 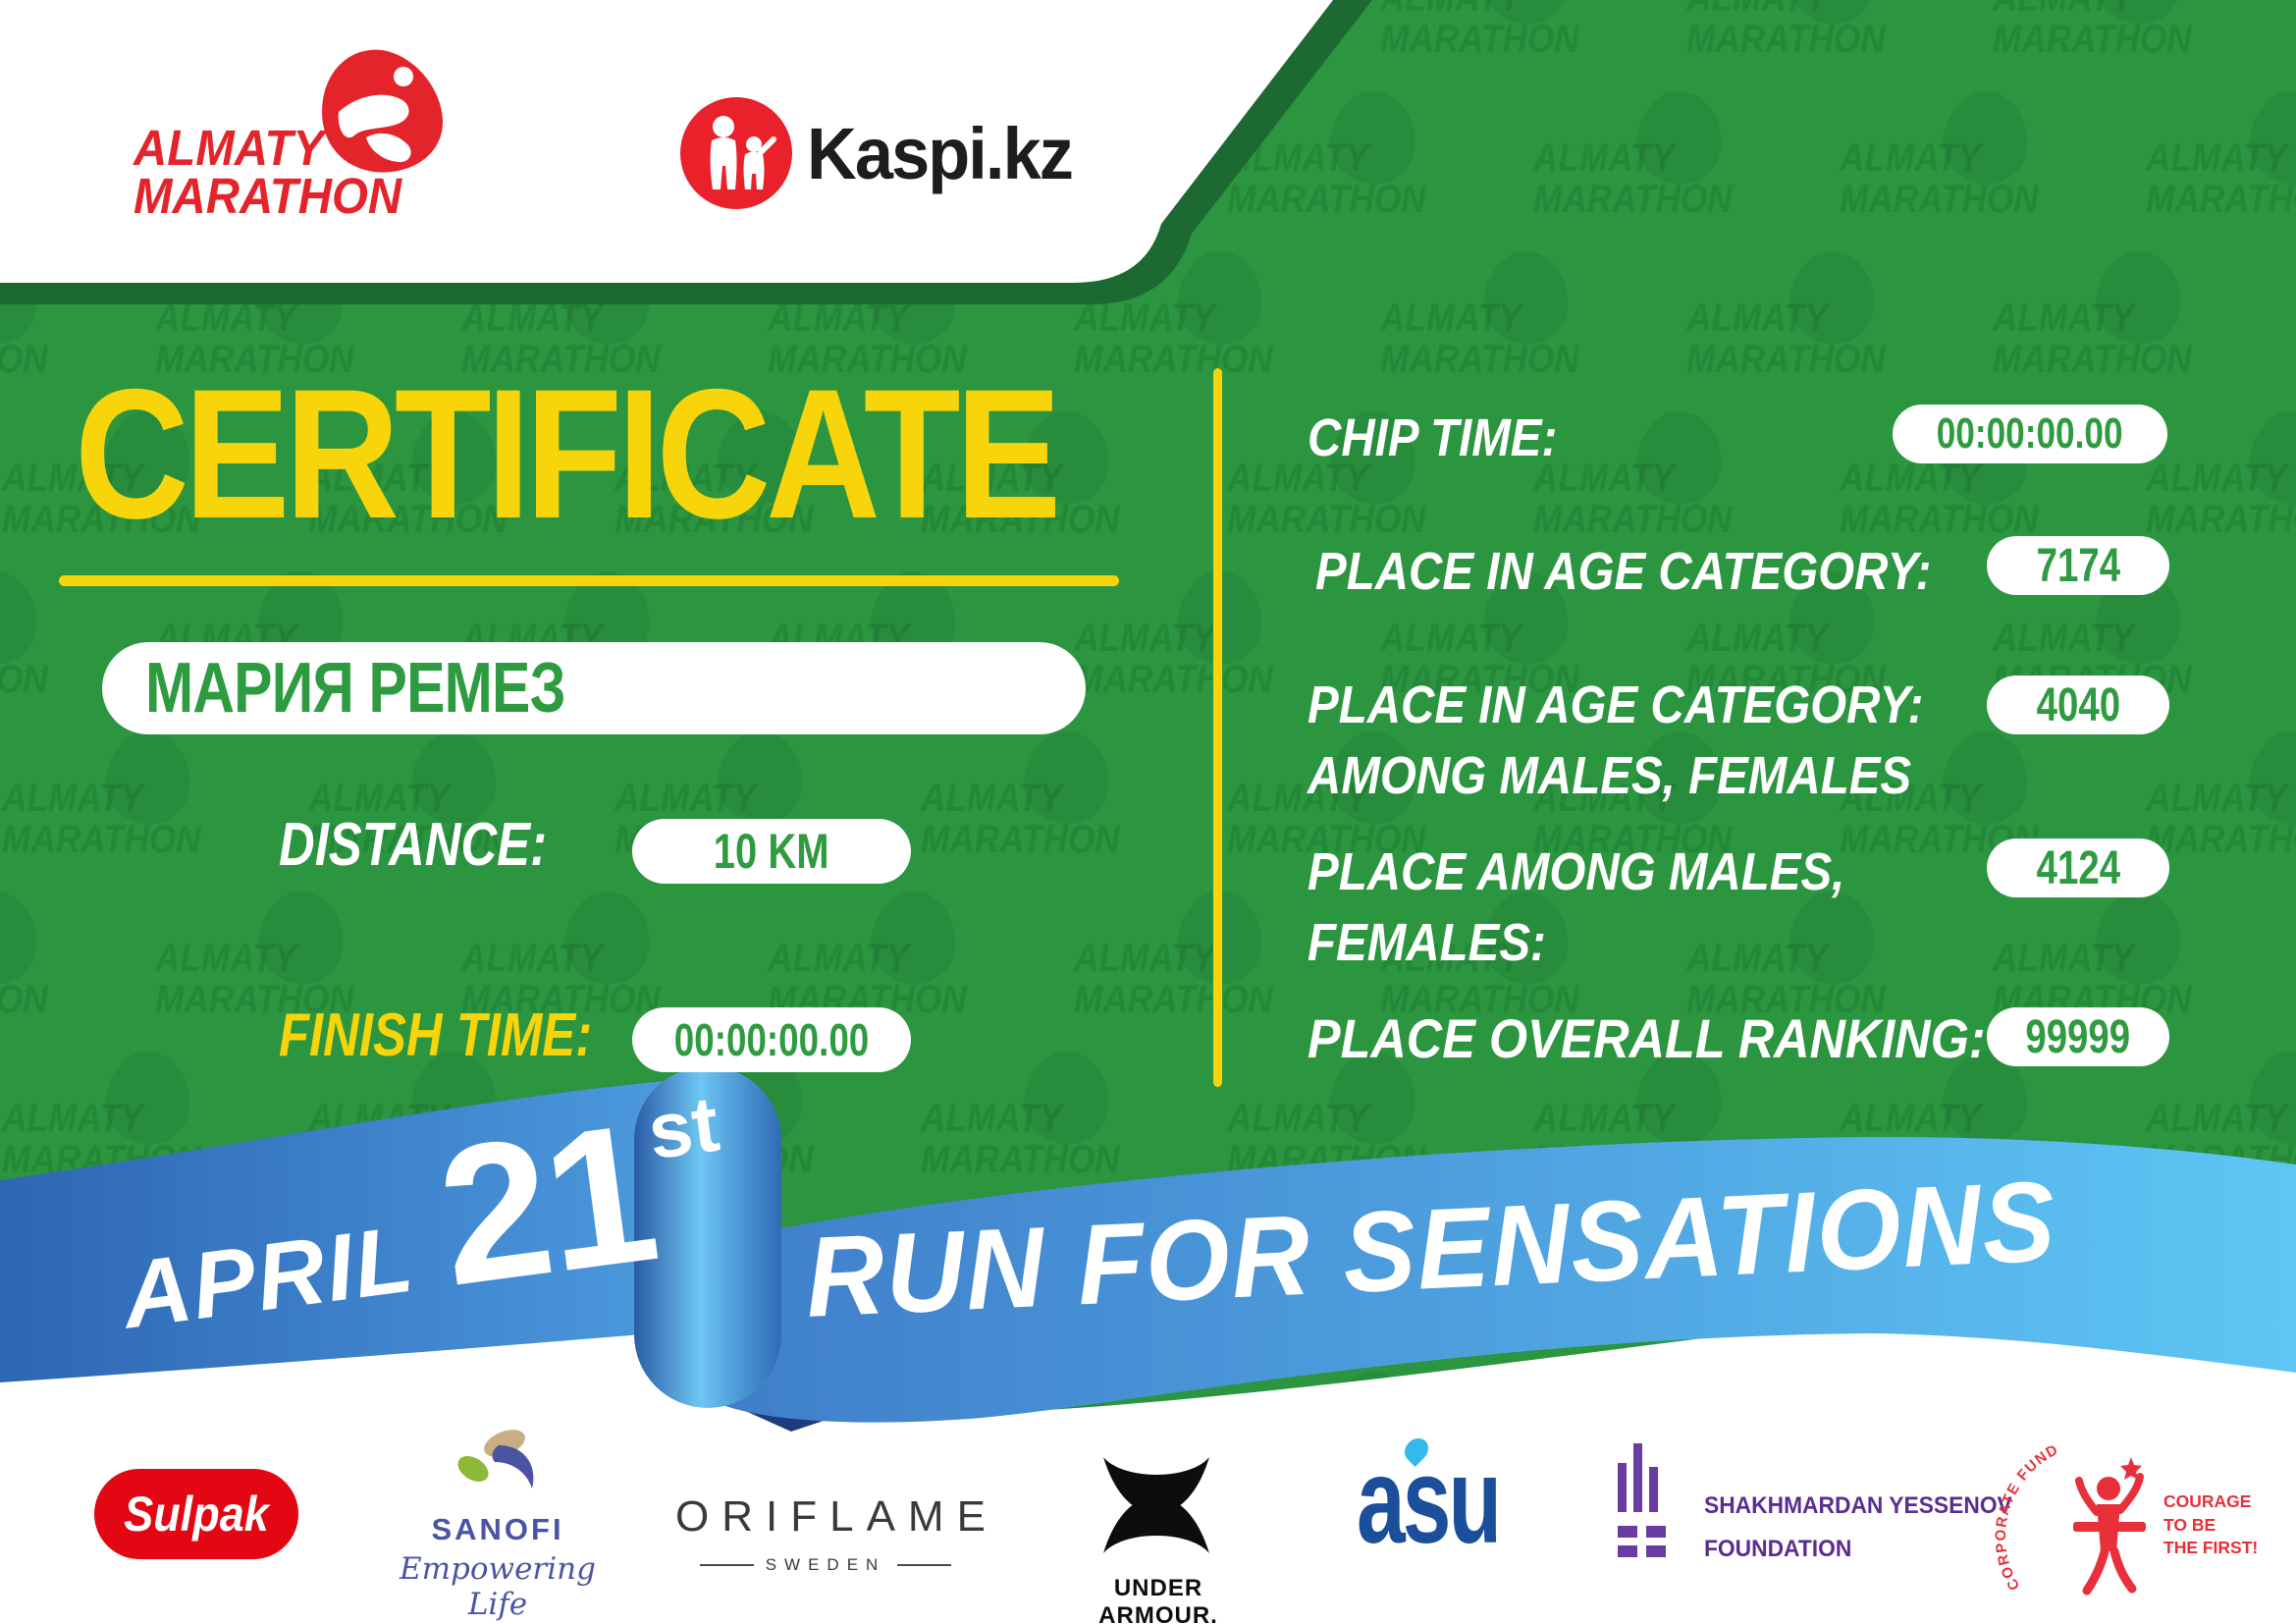 I want to click on sulpak-wordmark: Sulpak, so click(x=196, y=1514).